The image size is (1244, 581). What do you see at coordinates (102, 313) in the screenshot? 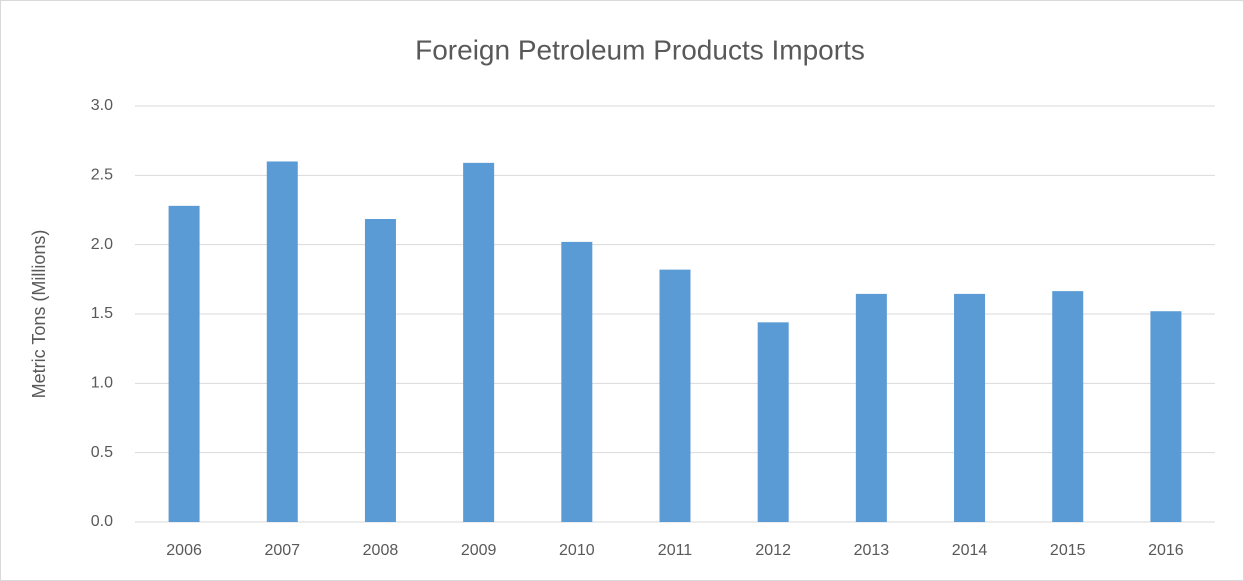
I see `y-tick-label: 1.5` at bounding box center [102, 313].